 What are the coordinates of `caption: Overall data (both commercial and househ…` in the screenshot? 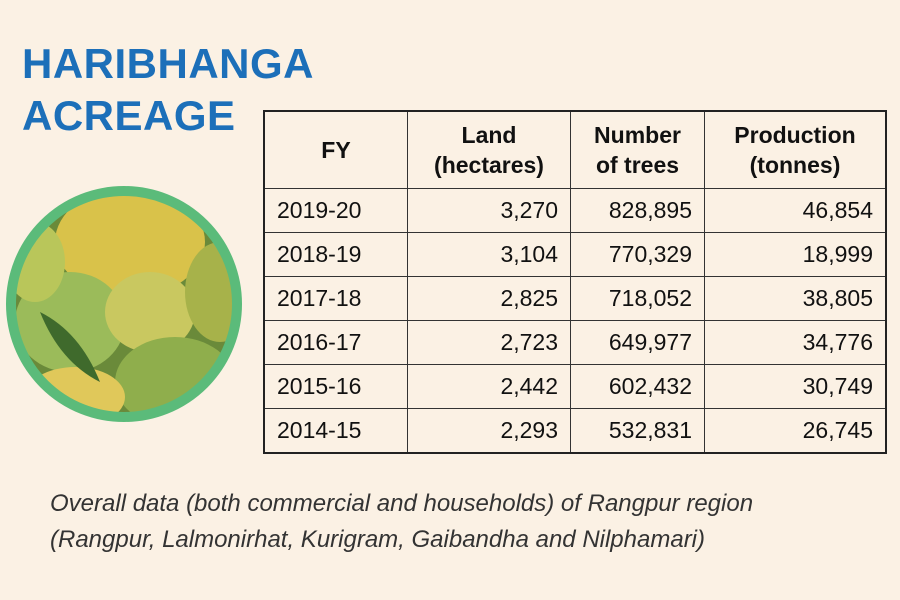 It's located at (401, 522).